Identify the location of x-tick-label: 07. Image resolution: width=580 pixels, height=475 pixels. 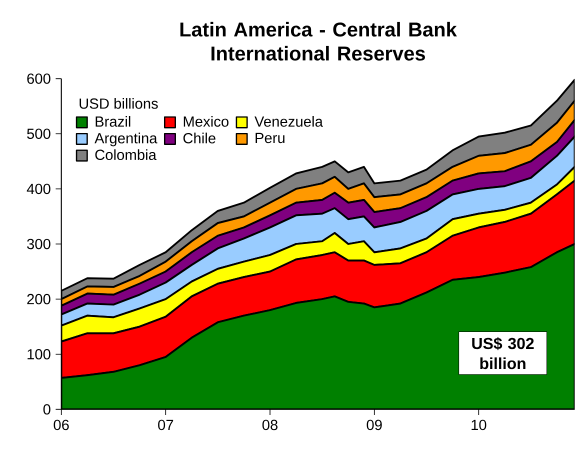
(166, 425).